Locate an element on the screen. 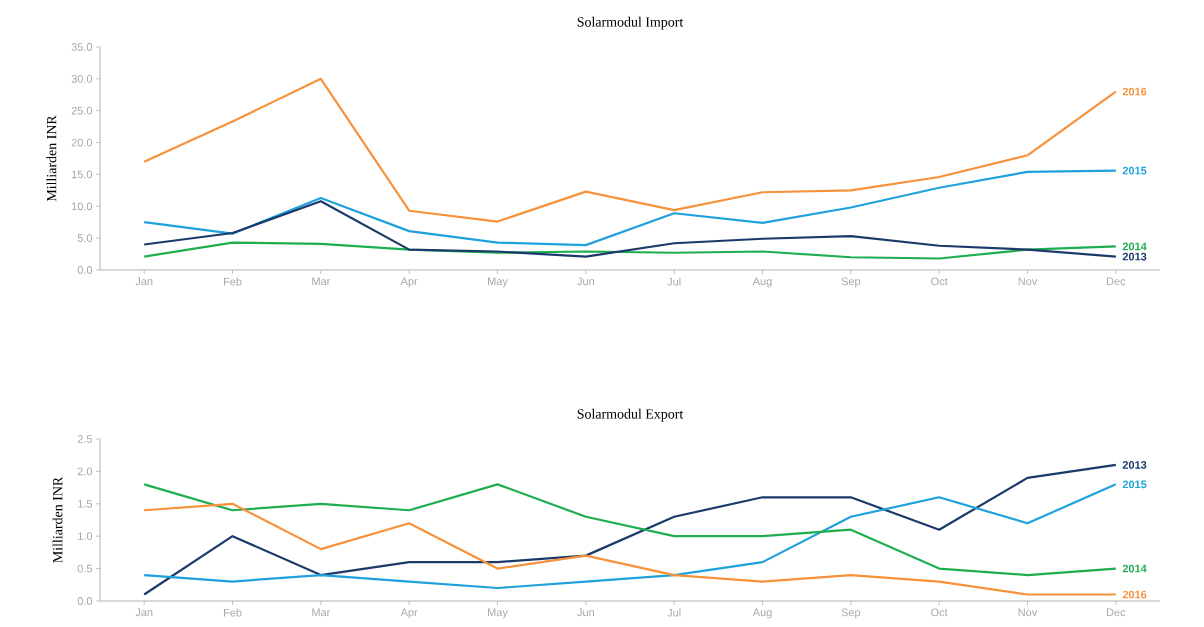 The height and width of the screenshot is (627, 1204). y-tick-label: 25.0 is located at coordinates (82, 110).